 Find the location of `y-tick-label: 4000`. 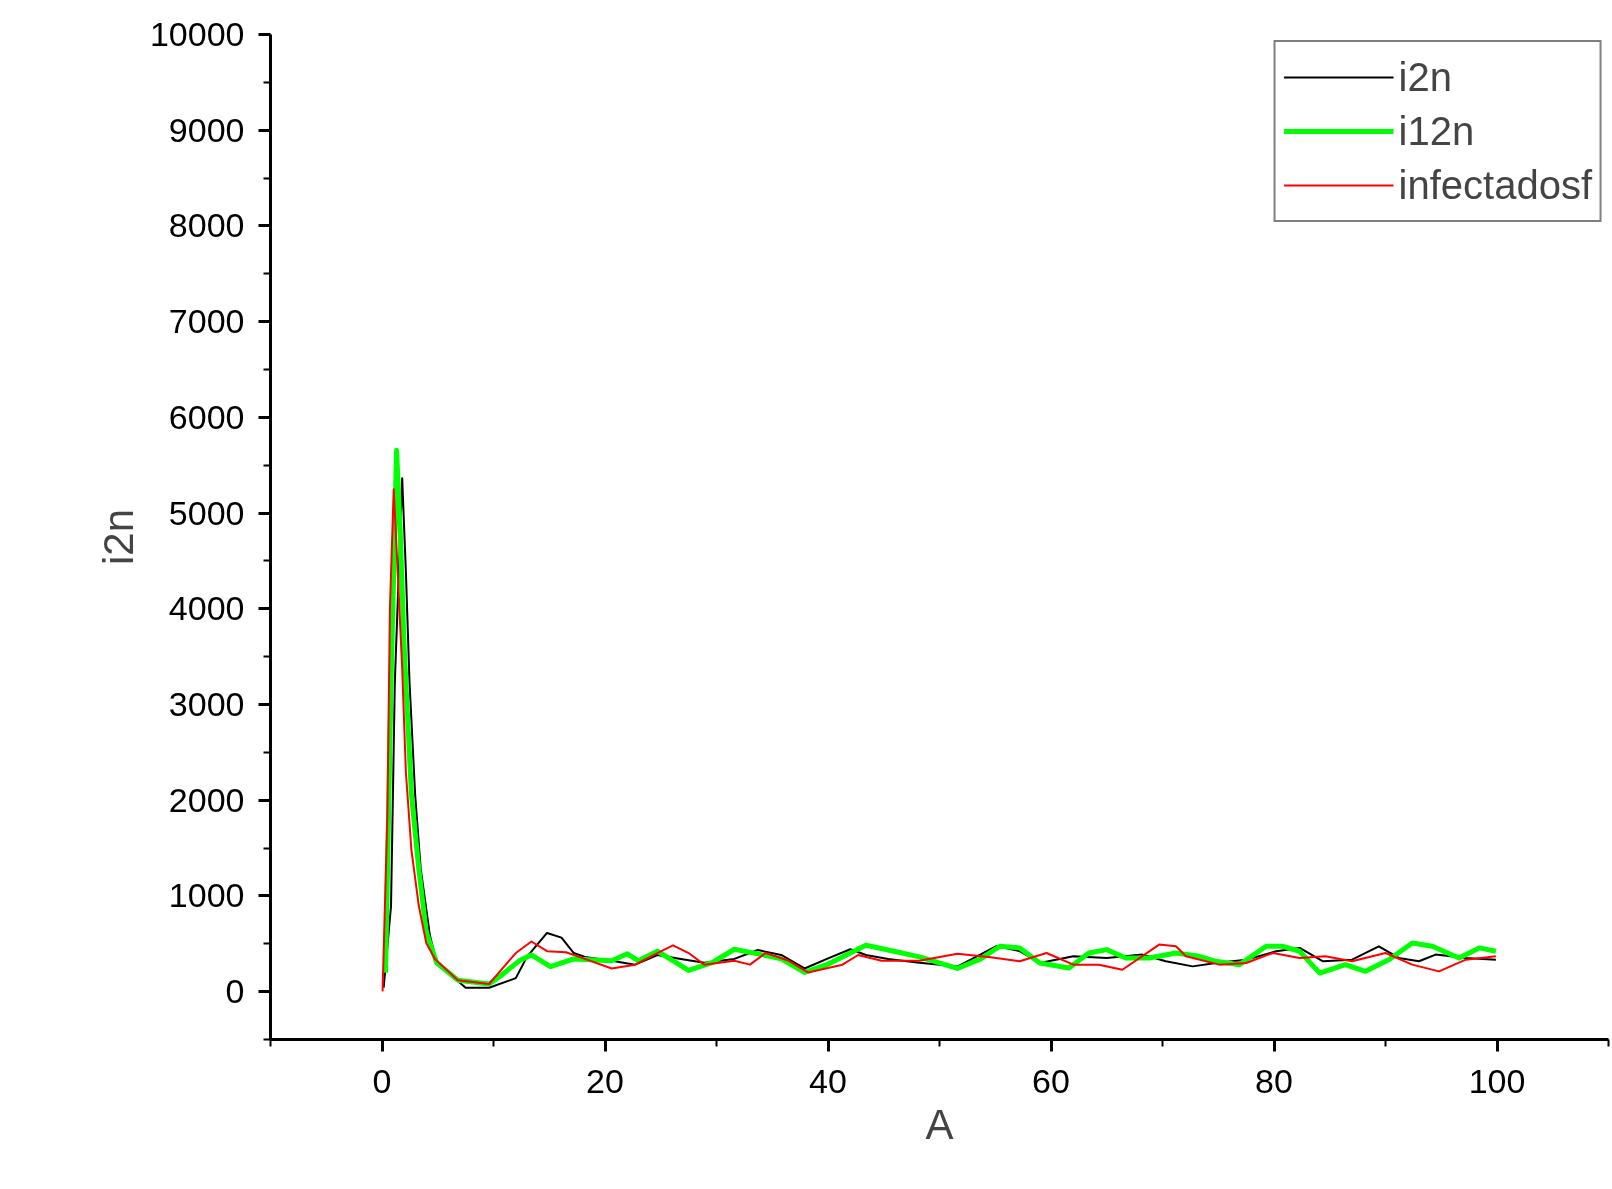

y-tick-label: 4000 is located at coordinates (206, 608).